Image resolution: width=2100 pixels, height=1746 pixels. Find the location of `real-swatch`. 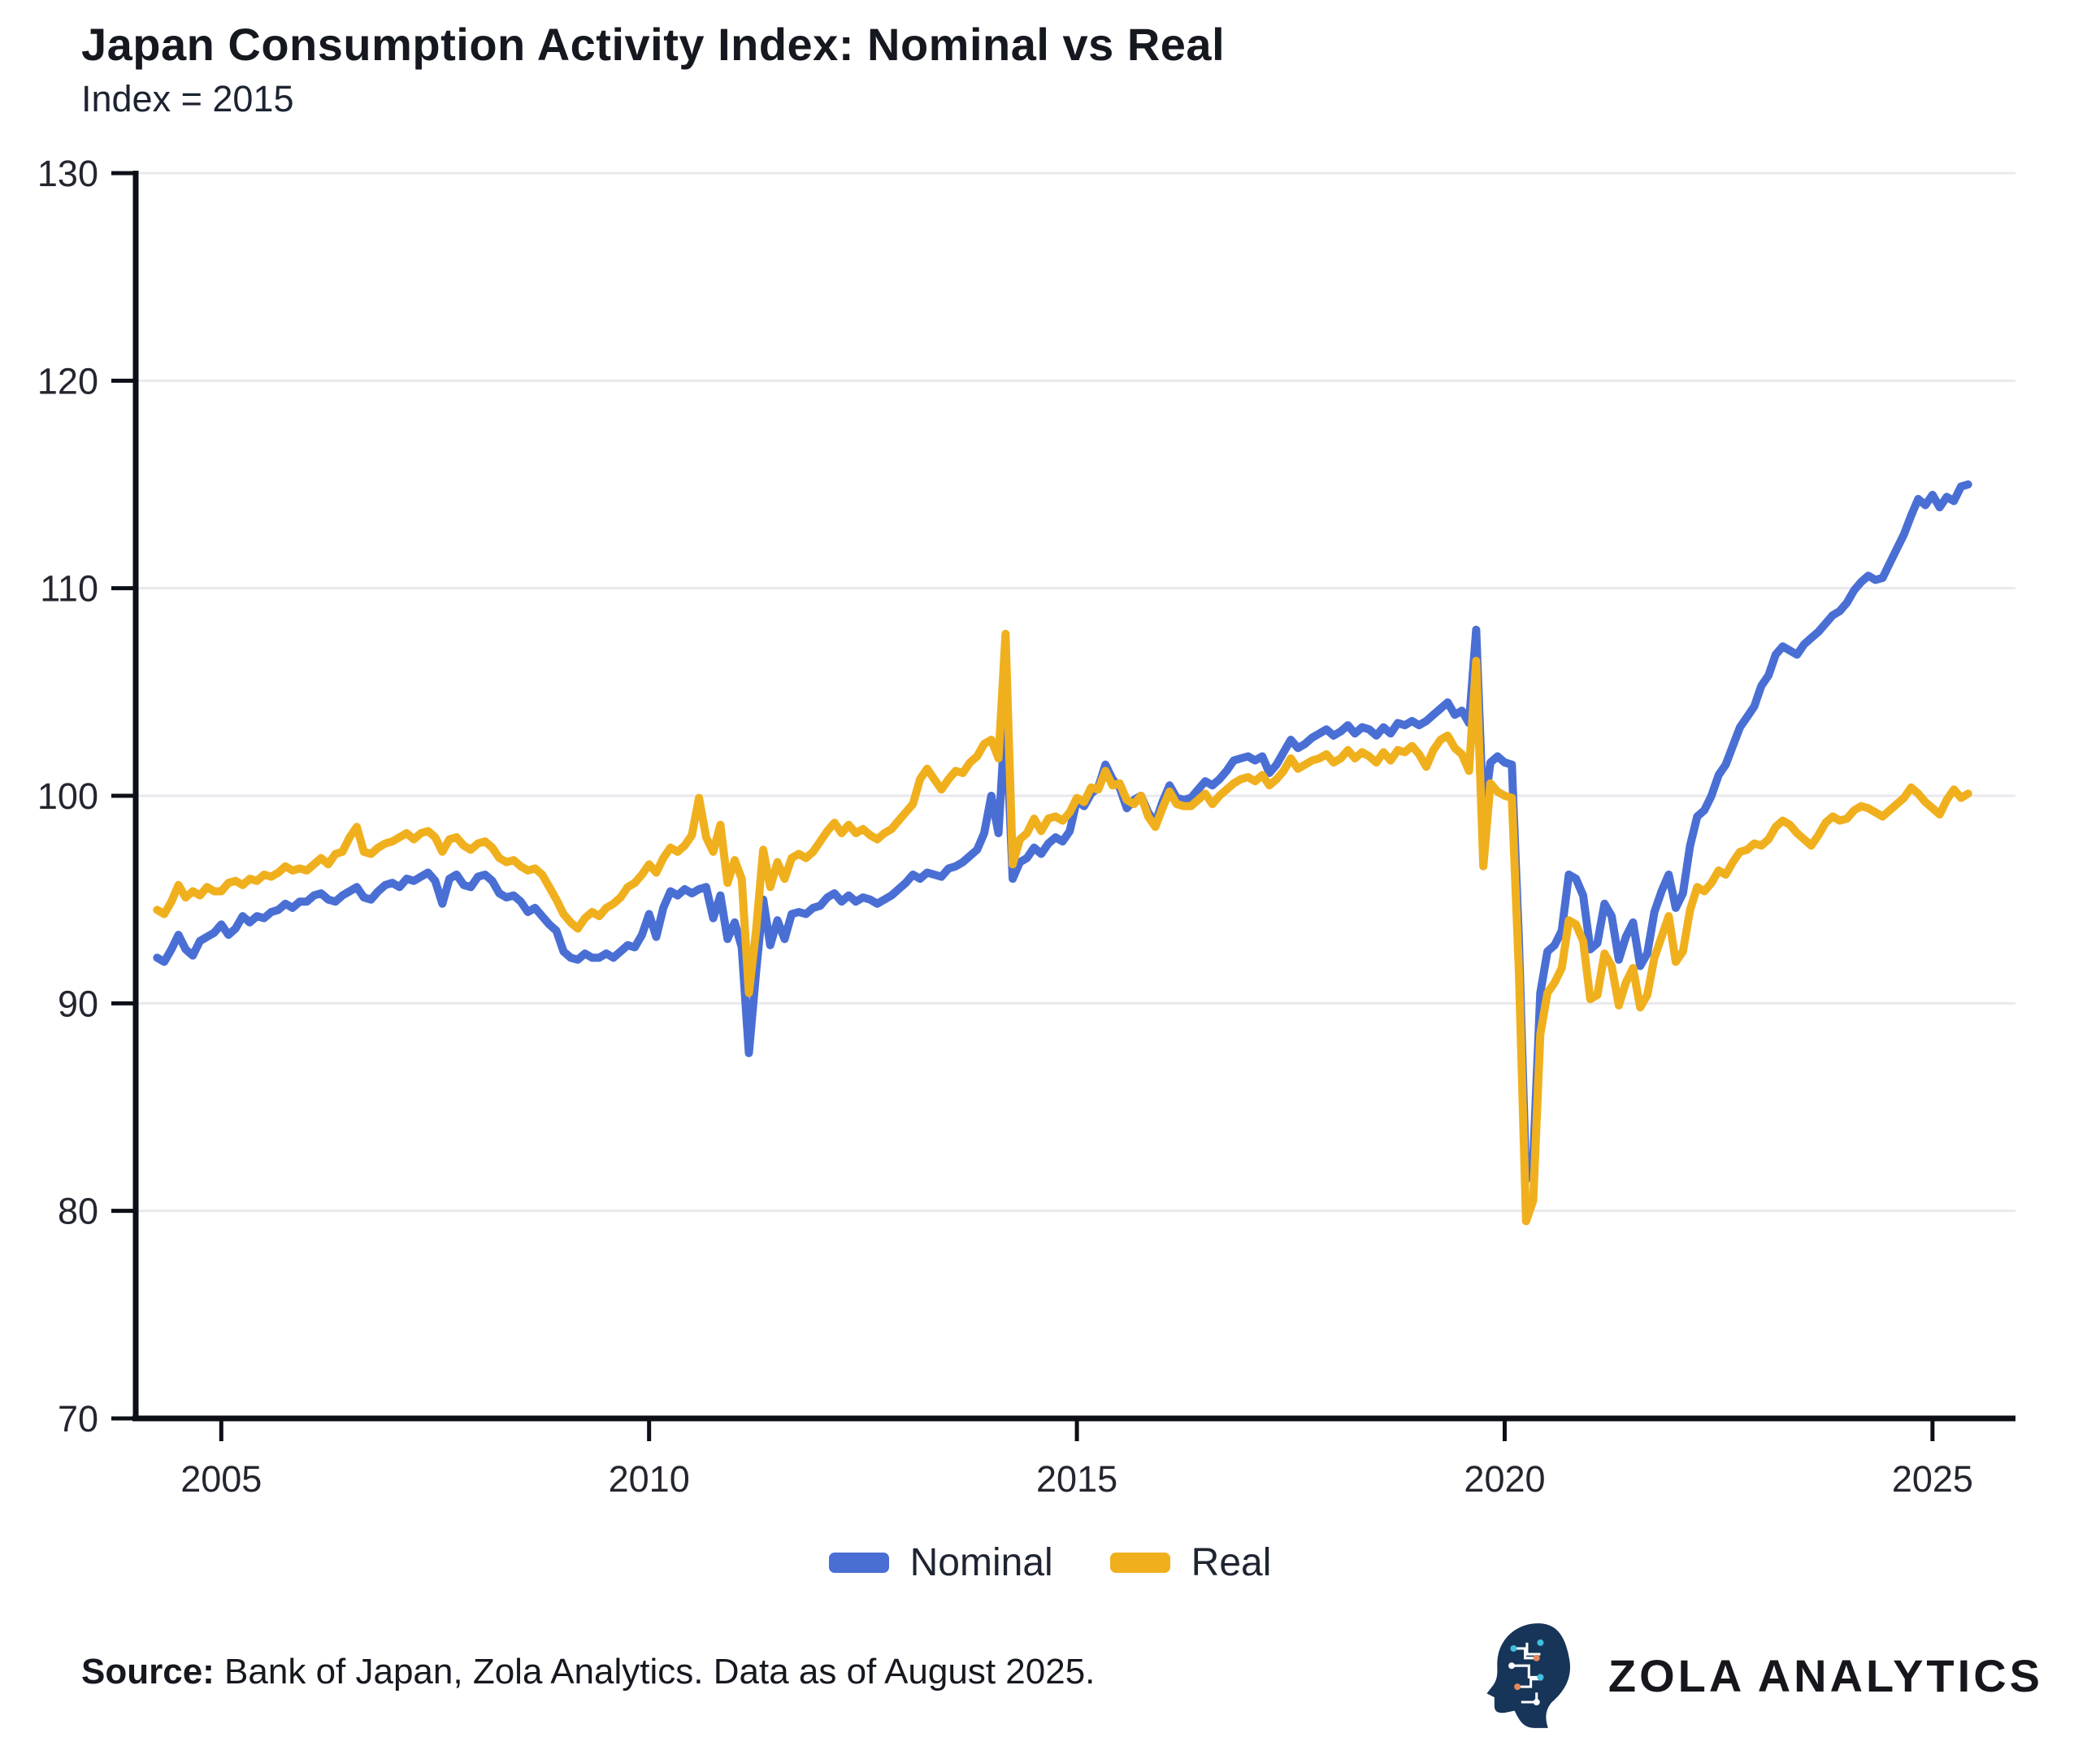

real-swatch is located at coordinates (1139, 1563).